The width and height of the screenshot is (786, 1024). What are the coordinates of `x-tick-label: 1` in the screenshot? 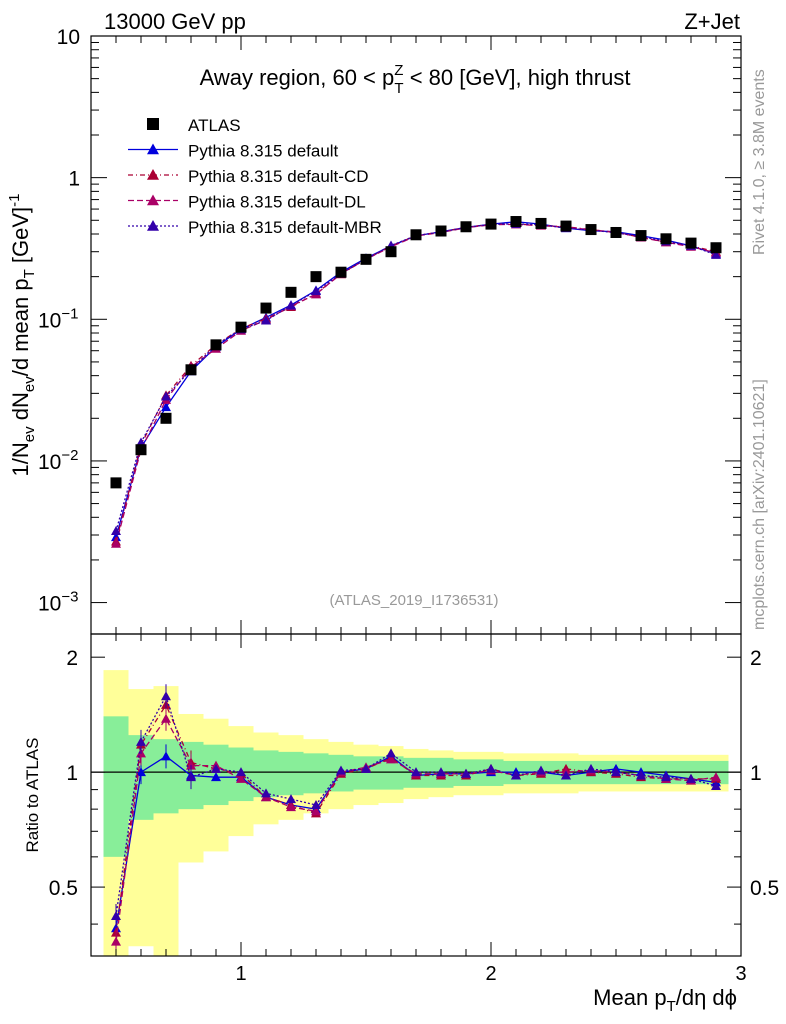 It's located at (240, 974).